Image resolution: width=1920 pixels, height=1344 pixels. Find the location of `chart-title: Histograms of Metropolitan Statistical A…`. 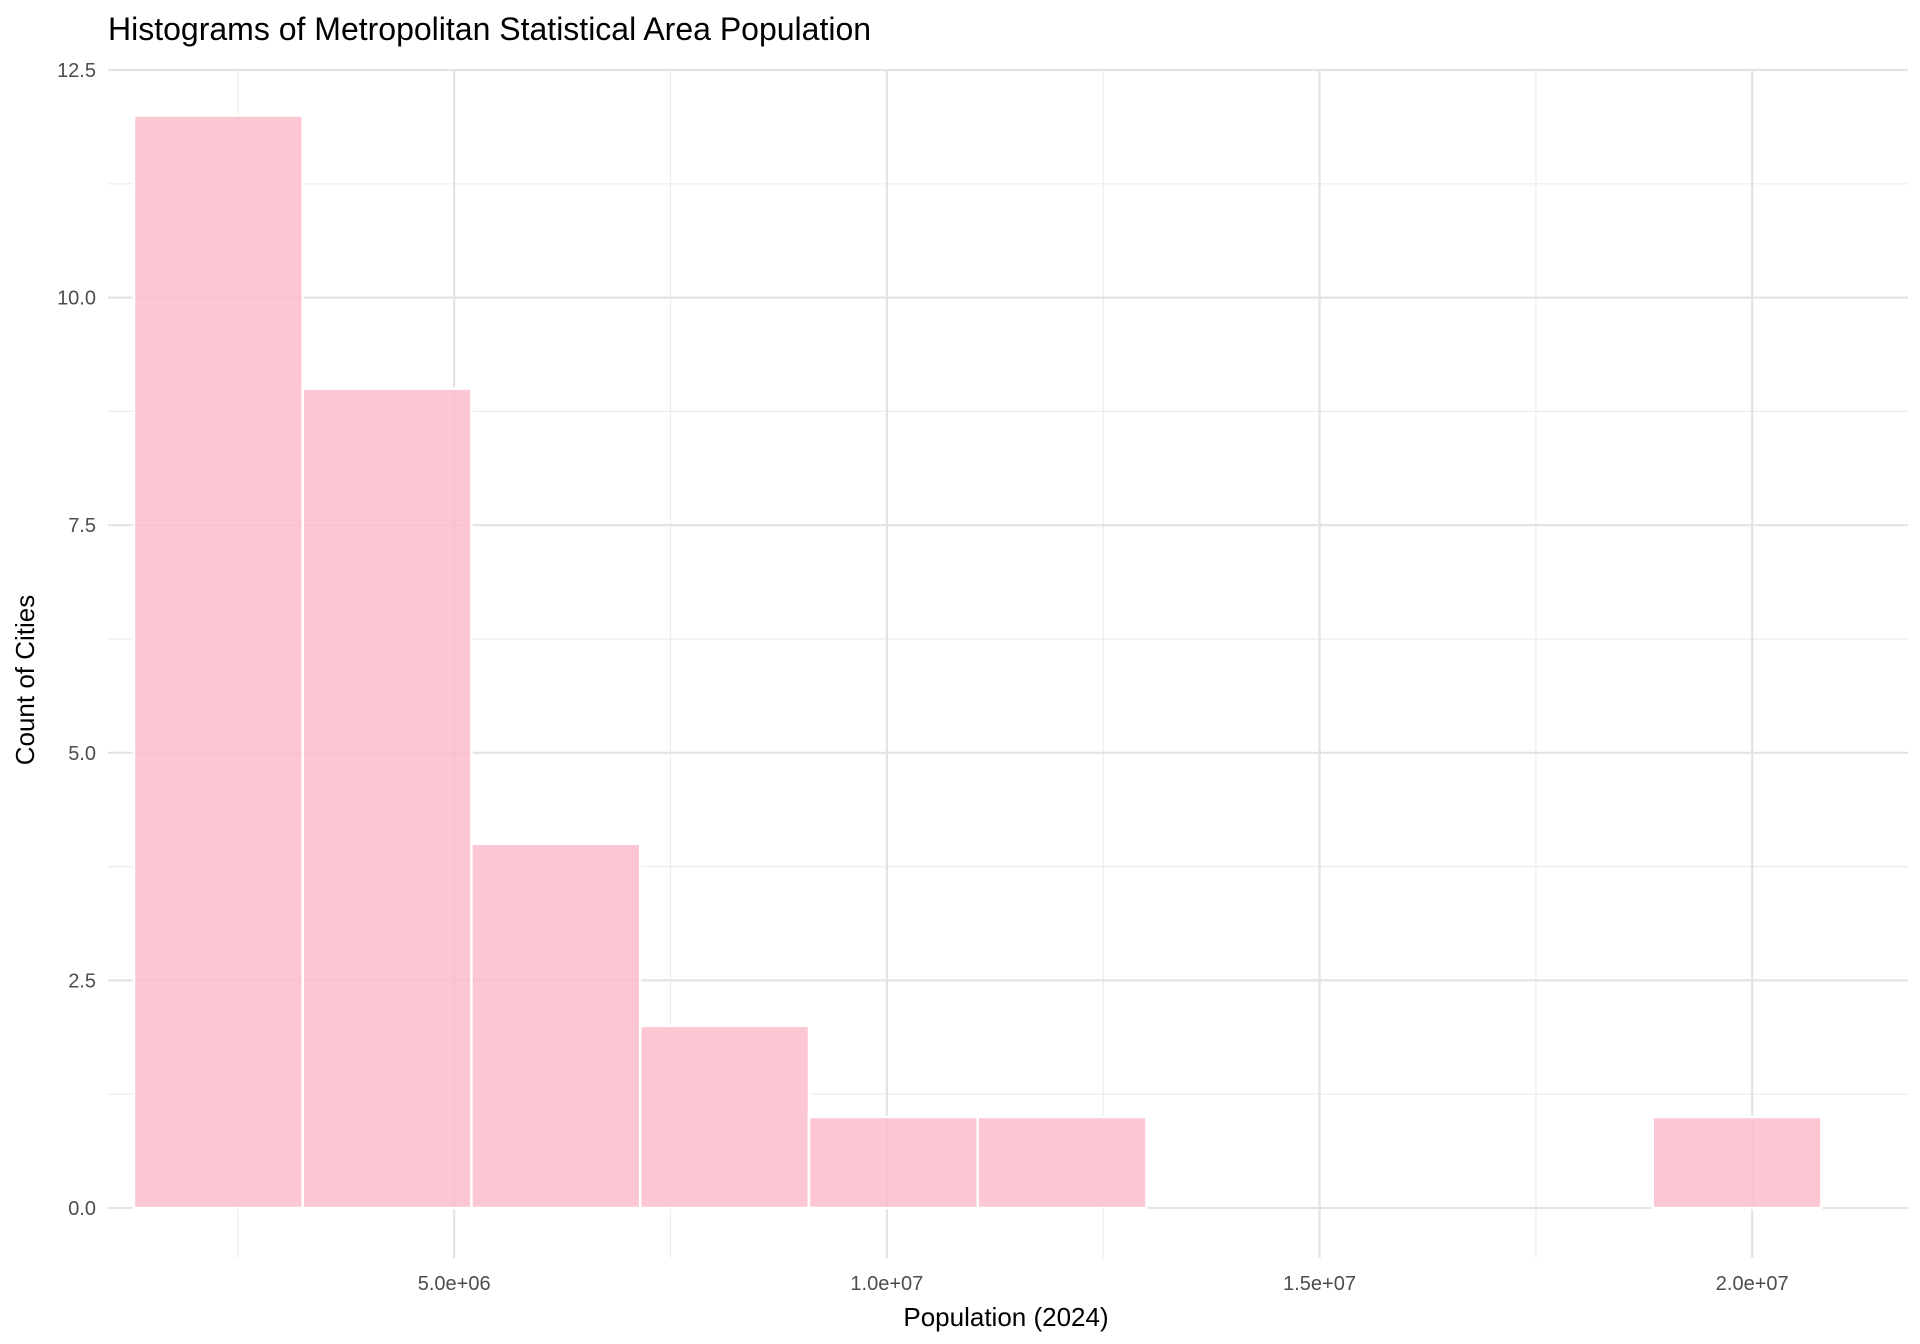

chart-title: Histograms of Metropolitan Statistical A… is located at coordinates (489, 29).